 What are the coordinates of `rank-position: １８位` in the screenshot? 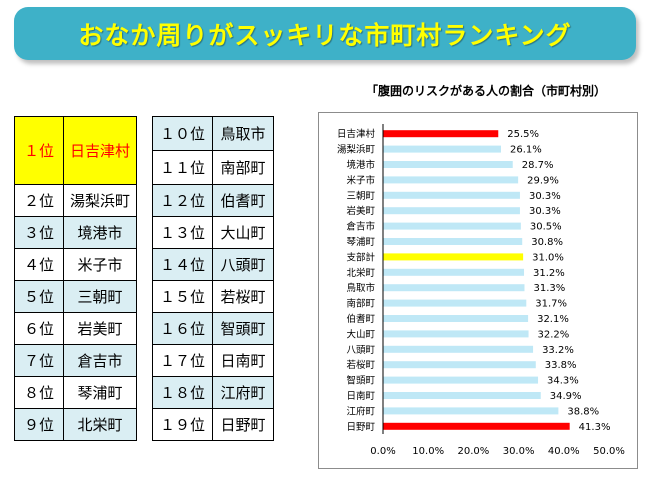 It's located at (182, 392).